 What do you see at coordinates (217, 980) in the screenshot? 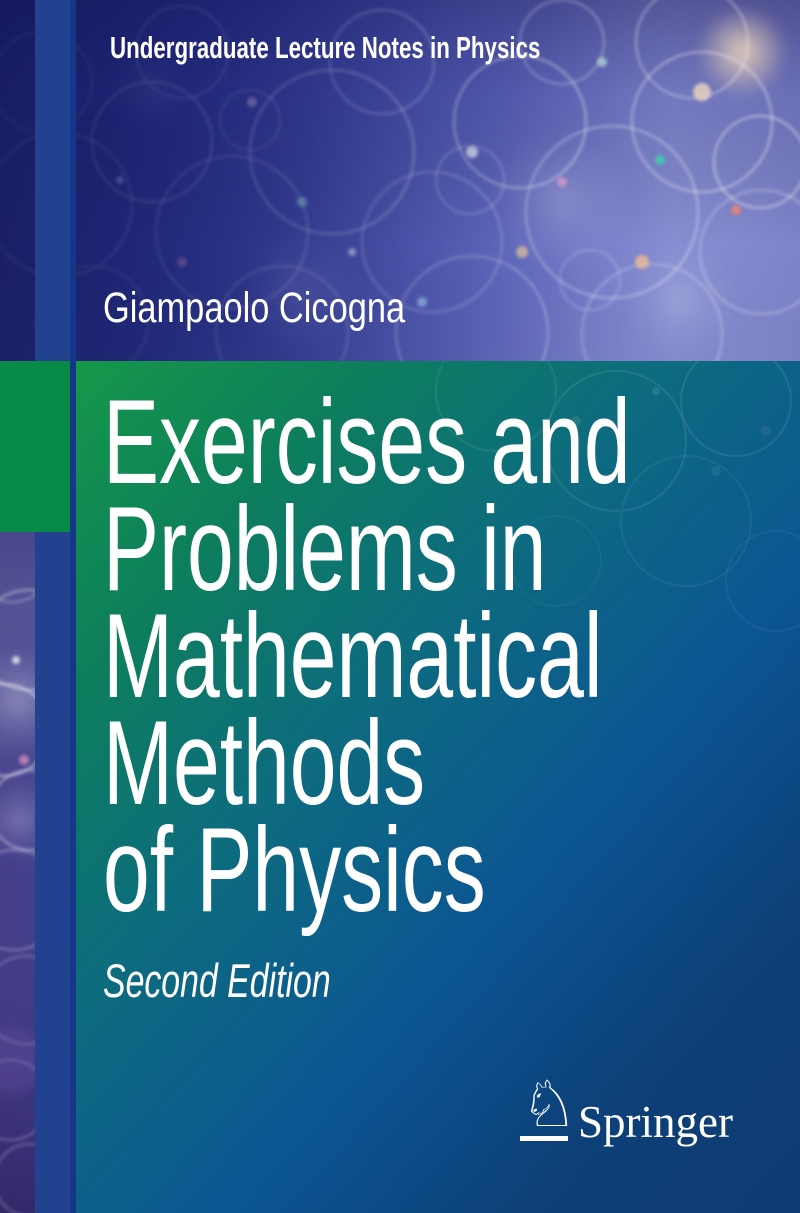
I see `edition-label: Second Edition` at bounding box center [217, 980].